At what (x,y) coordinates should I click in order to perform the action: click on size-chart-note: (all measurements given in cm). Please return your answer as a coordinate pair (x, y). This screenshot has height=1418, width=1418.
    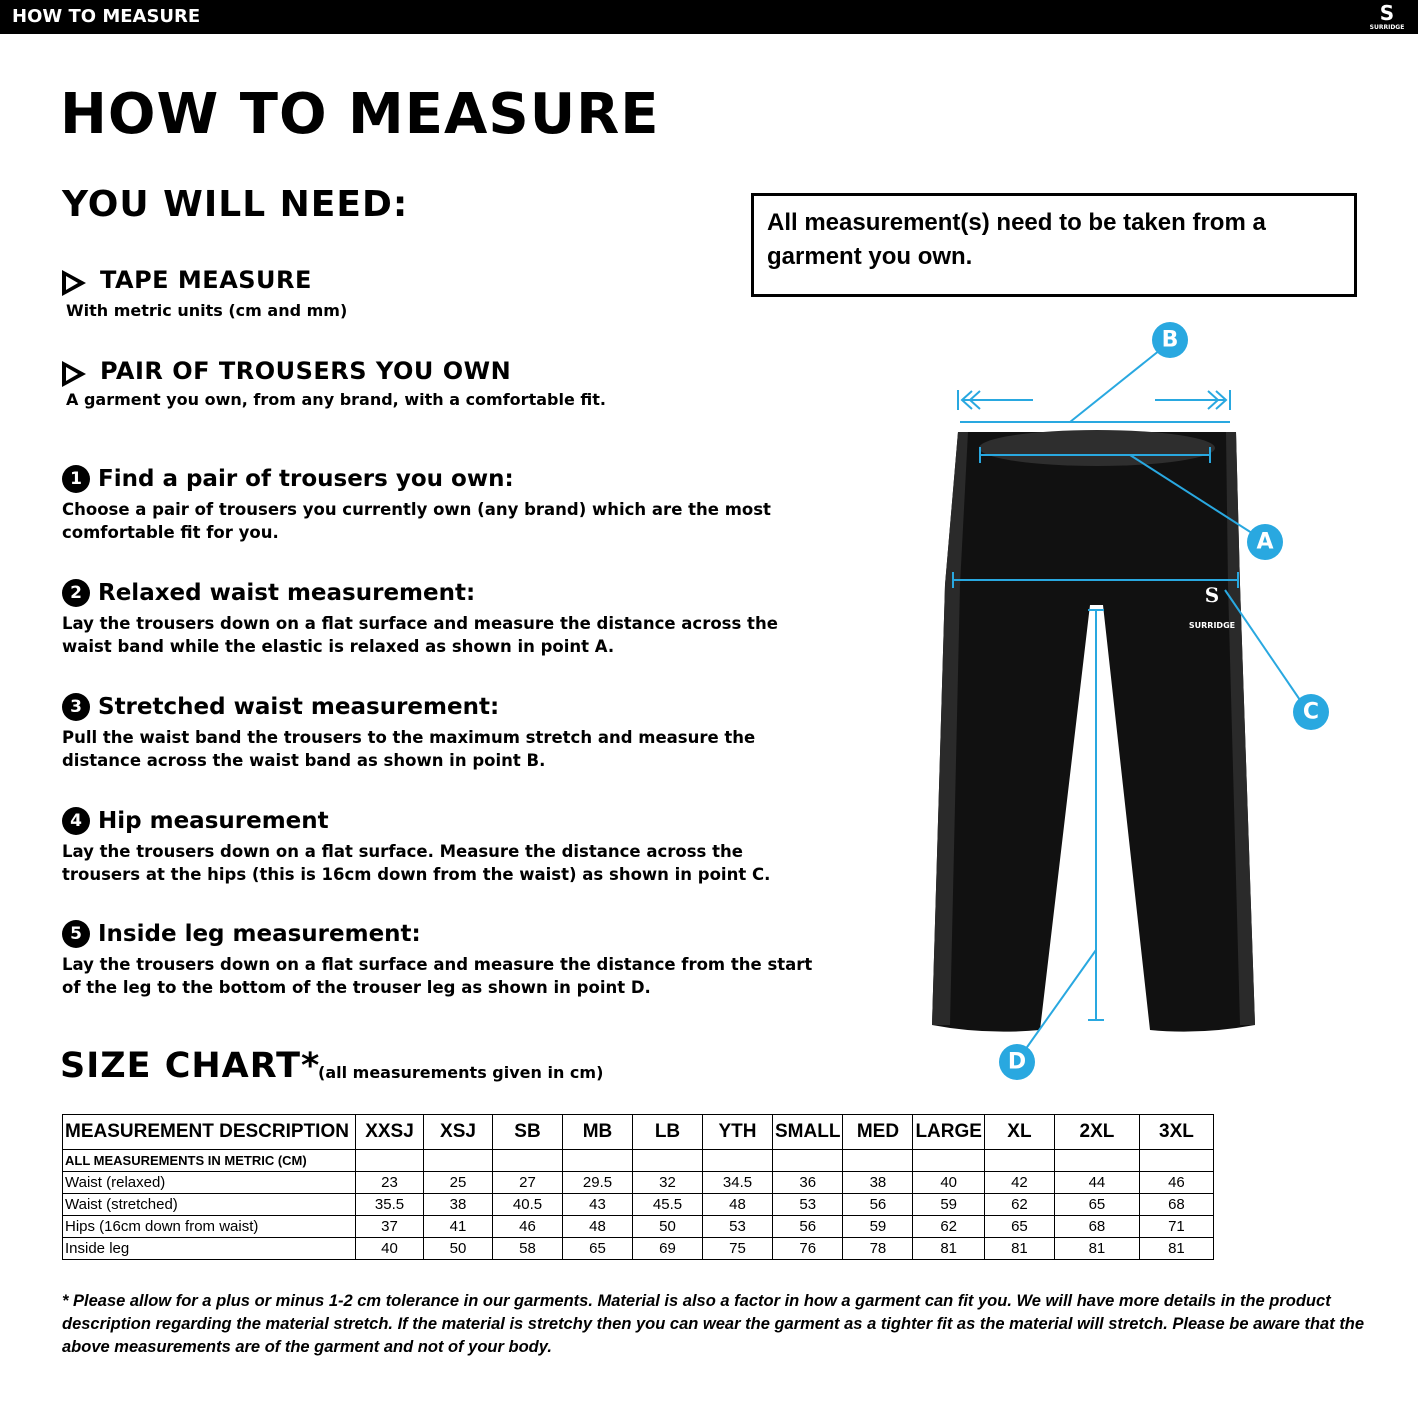
    Looking at the image, I should click on (461, 1072).